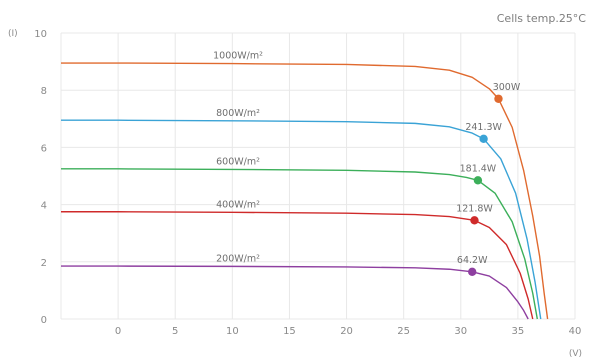 The width and height of the screenshot is (594, 361). I want to click on x-tick-label: 25, so click(403, 331).